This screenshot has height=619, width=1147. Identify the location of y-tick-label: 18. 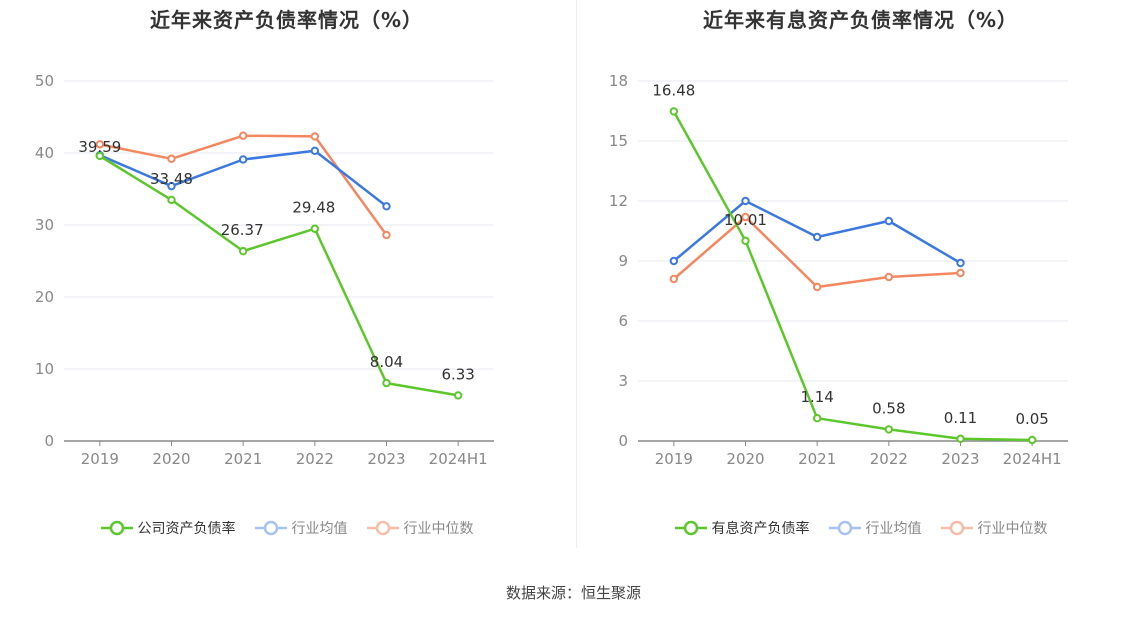
(618, 81).